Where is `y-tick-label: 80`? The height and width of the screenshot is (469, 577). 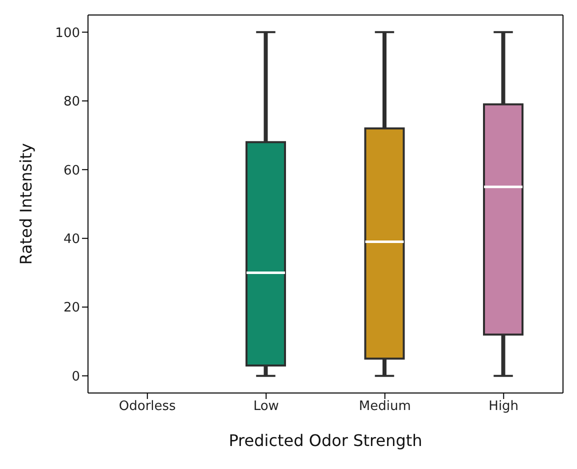
y-tick-label: 80 is located at coordinates (71, 102).